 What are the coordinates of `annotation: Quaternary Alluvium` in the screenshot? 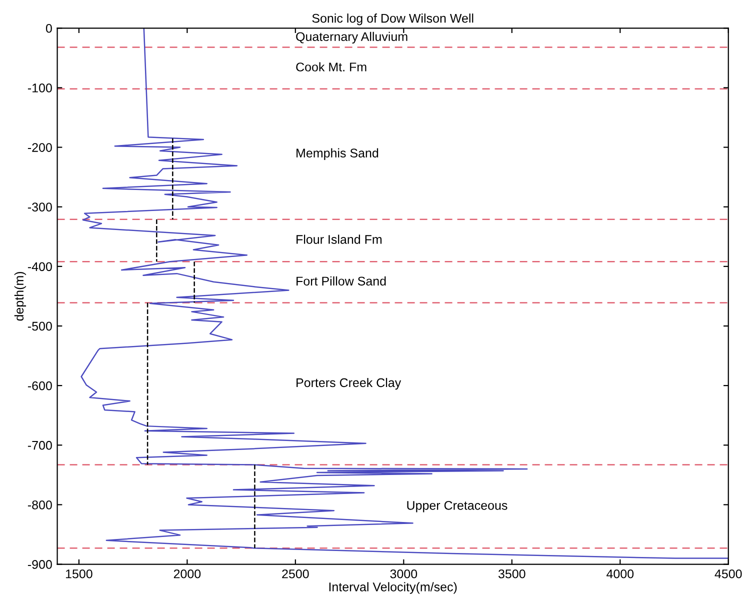 It's located at (352, 38).